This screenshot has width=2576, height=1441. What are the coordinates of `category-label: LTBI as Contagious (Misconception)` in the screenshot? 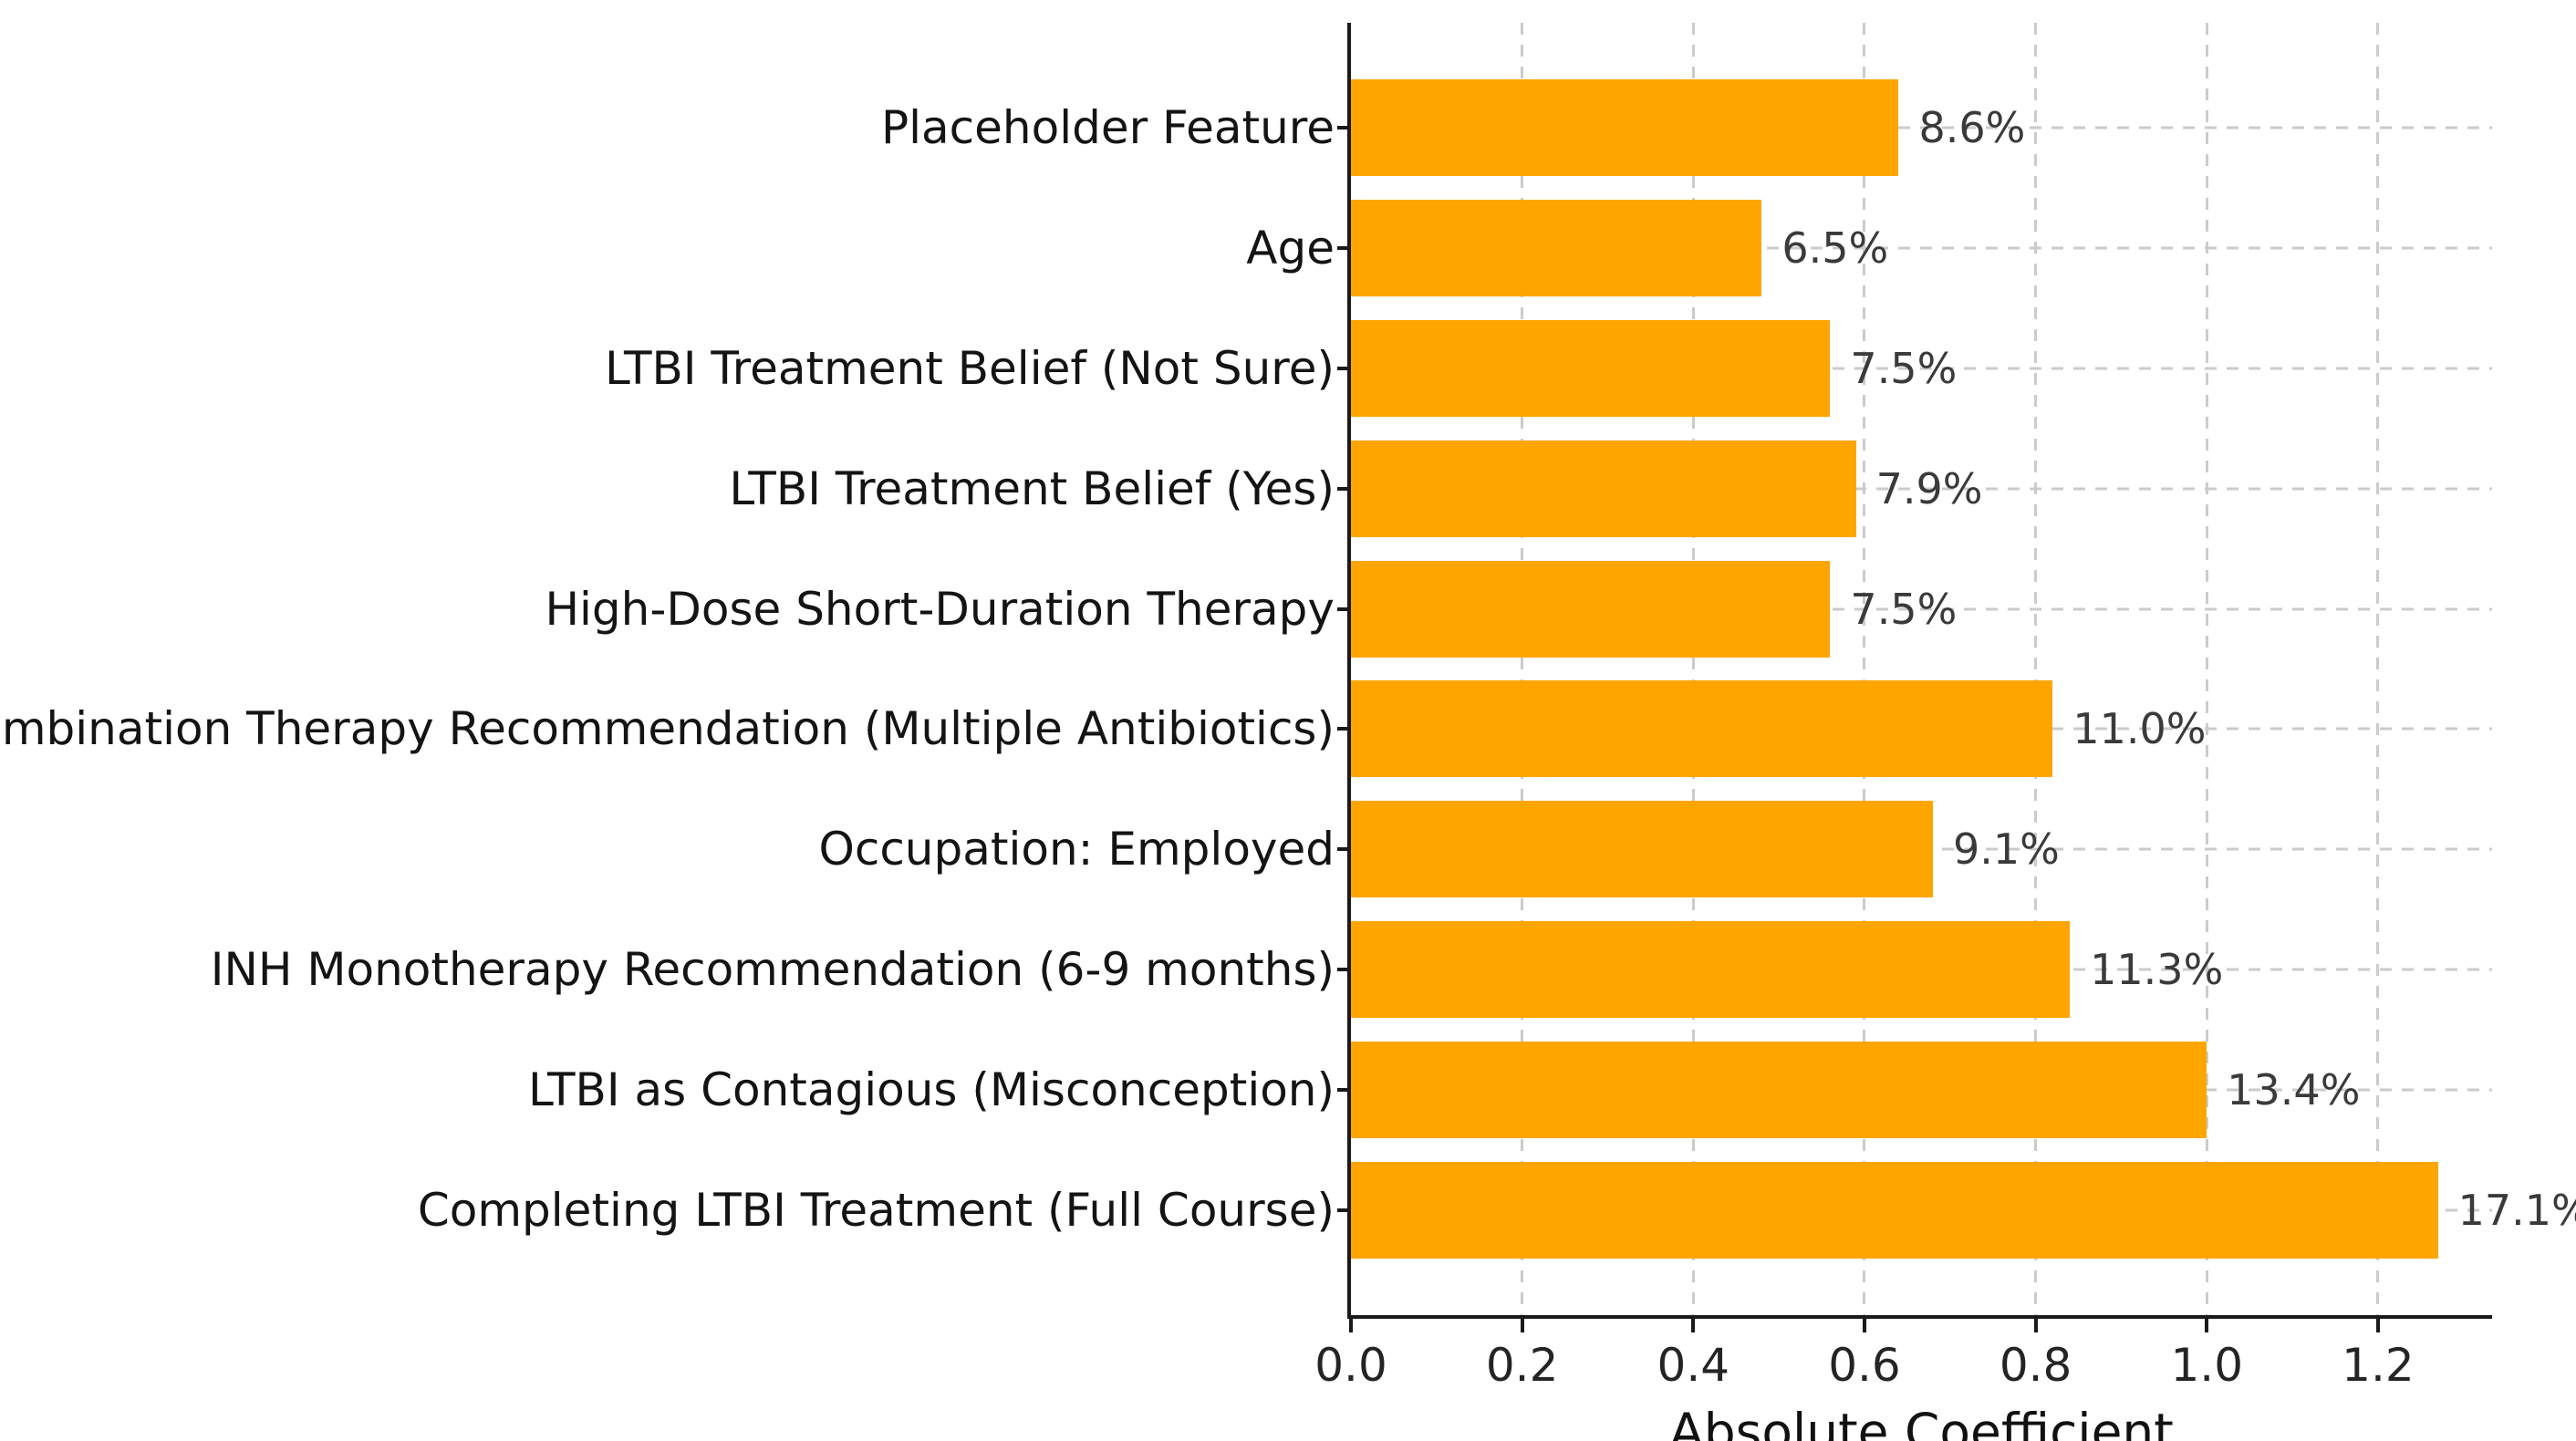 It's located at (931, 1090).